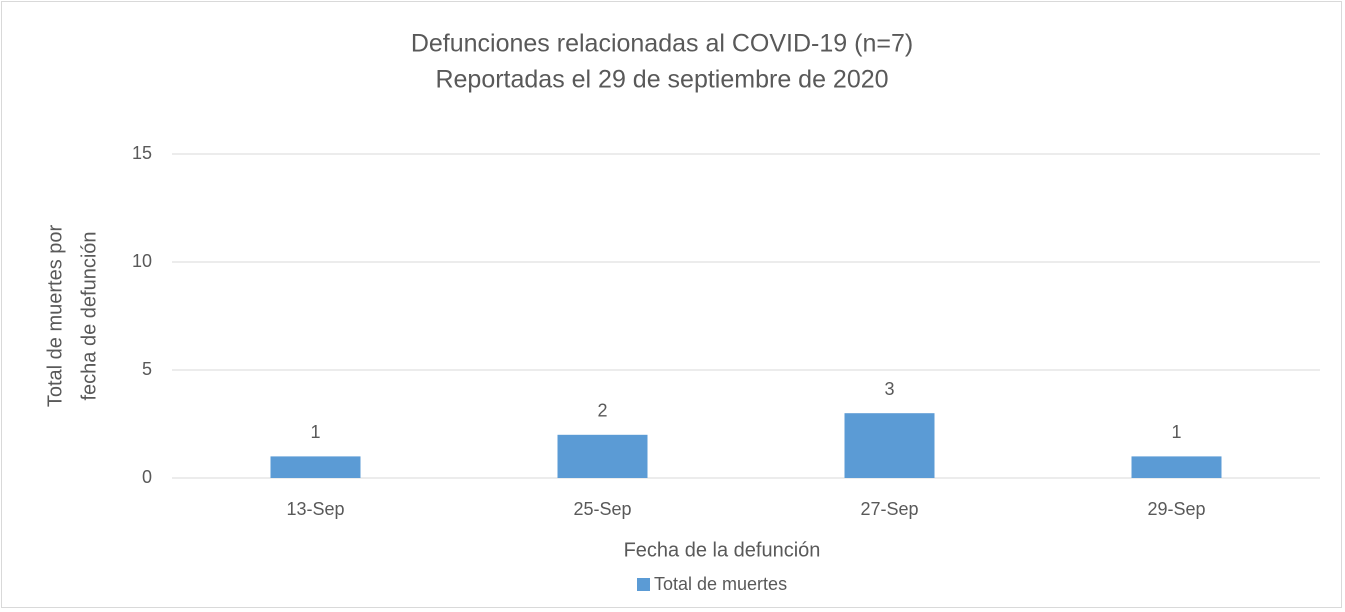 The width and height of the screenshot is (1345, 612). Describe the element at coordinates (720, 584) in the screenshot. I see `legend-label: Total de muertes` at that location.